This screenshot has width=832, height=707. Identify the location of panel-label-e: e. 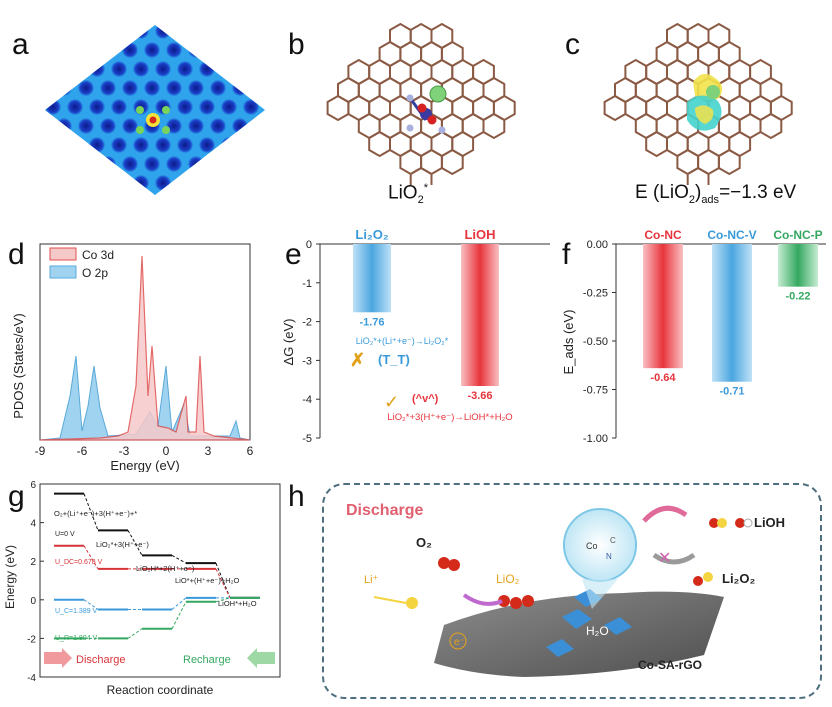
(293, 254).